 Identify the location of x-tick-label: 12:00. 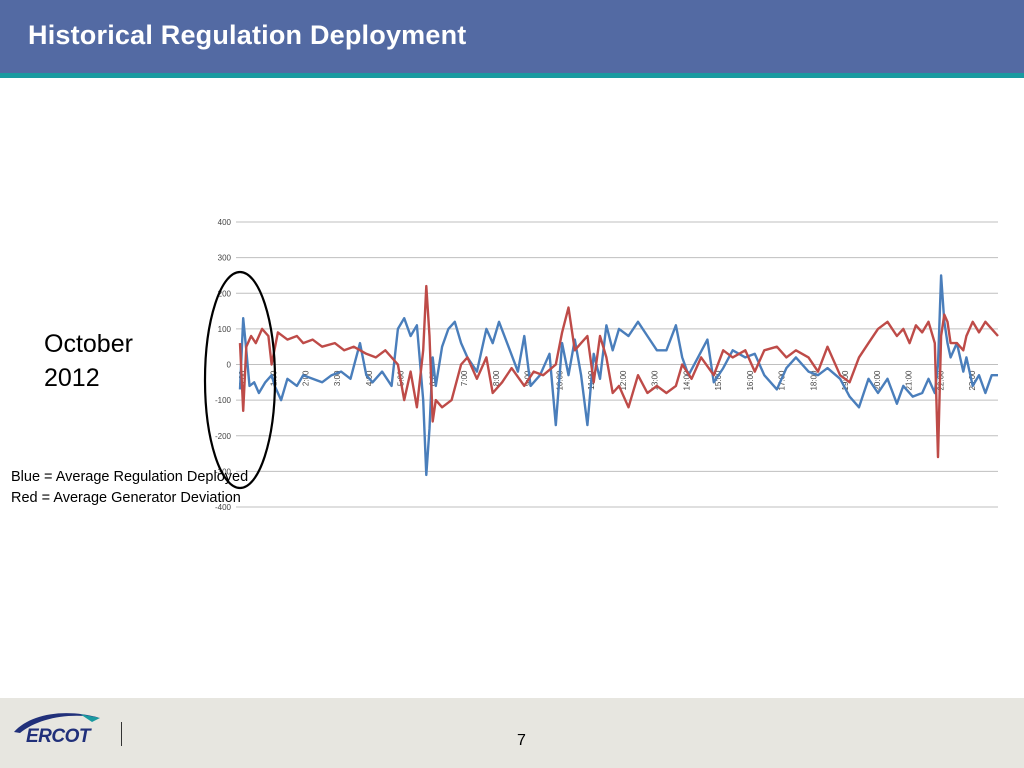
(623, 380).